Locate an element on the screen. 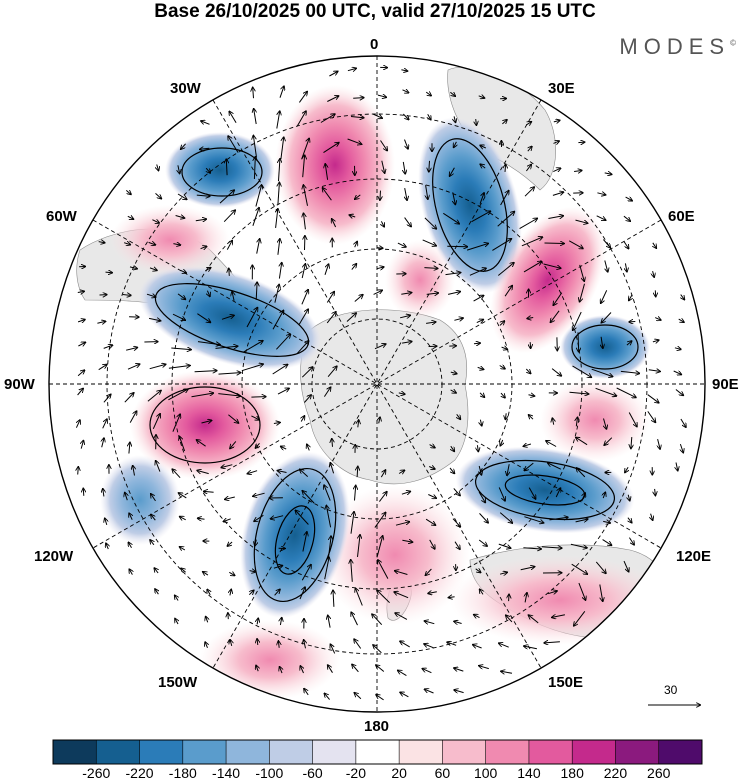 The height and width of the screenshot is (783, 750). colorbar-tick-label: -220 is located at coordinates (139, 773).